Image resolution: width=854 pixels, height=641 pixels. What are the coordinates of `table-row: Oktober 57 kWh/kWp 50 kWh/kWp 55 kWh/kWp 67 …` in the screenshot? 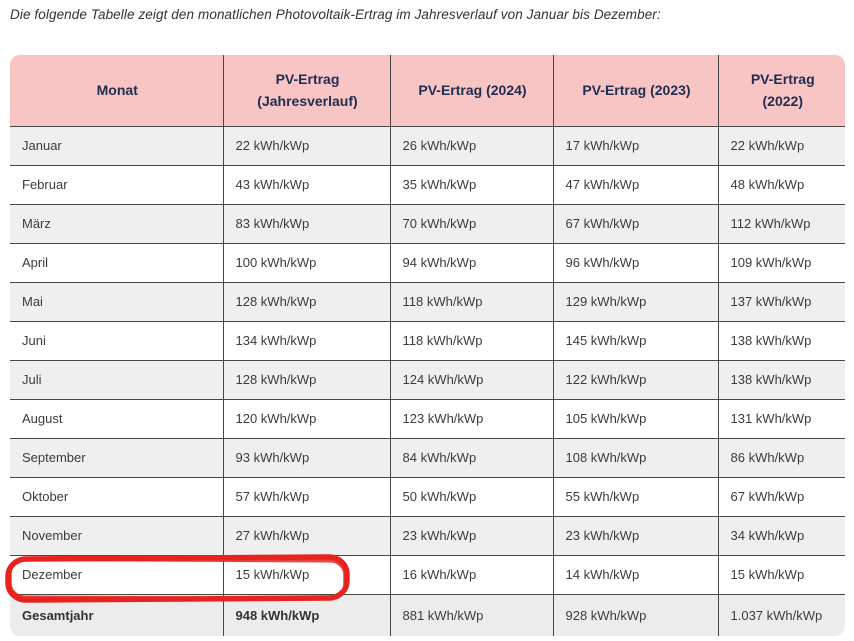 It's located at (427, 497).